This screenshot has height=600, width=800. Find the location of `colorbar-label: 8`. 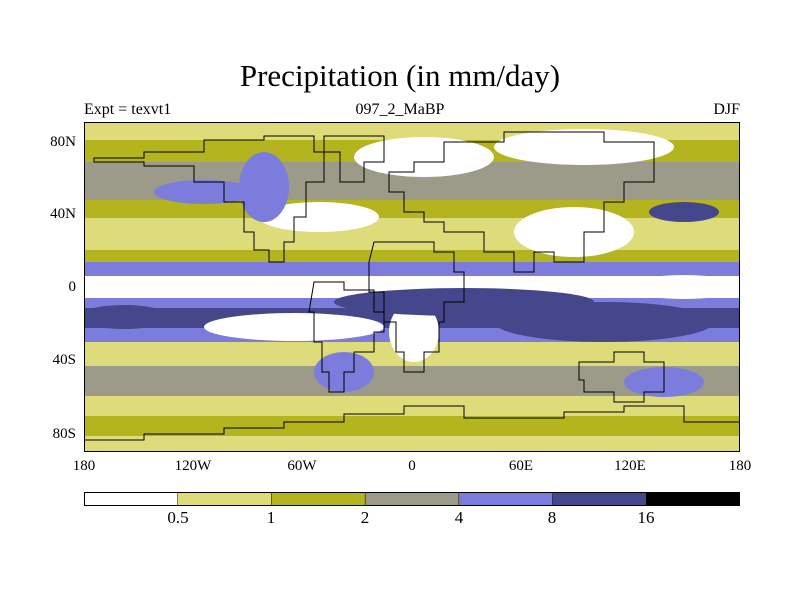

colorbar-label: 8 is located at coordinates (552, 517).